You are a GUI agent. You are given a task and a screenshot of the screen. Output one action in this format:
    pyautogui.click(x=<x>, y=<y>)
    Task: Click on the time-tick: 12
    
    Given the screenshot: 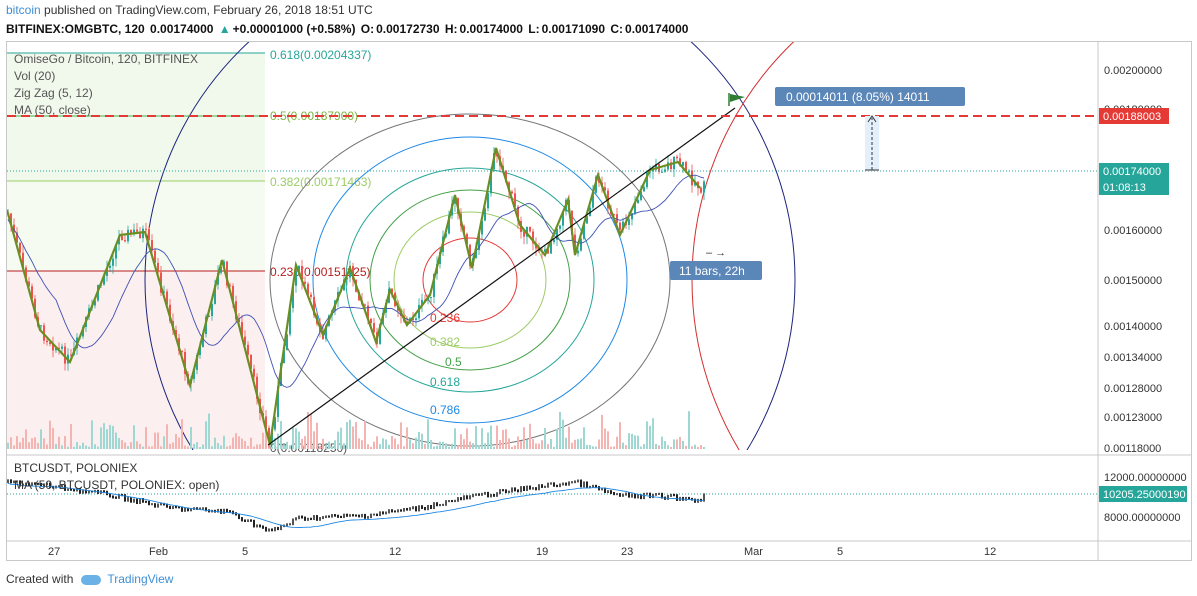 What is the action you would take?
    pyautogui.click(x=990, y=552)
    